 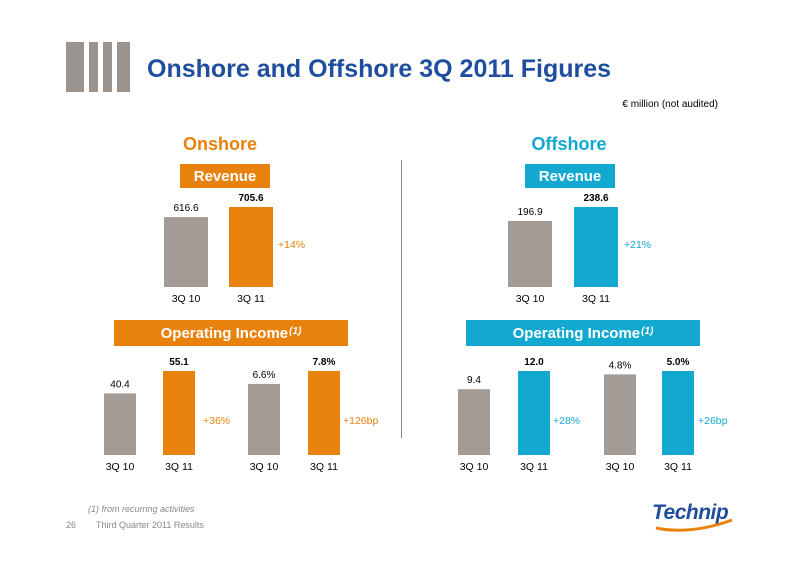 I want to click on page-title: Onshore and Offshore 3Q 2011 Figures, so click(x=379, y=69).